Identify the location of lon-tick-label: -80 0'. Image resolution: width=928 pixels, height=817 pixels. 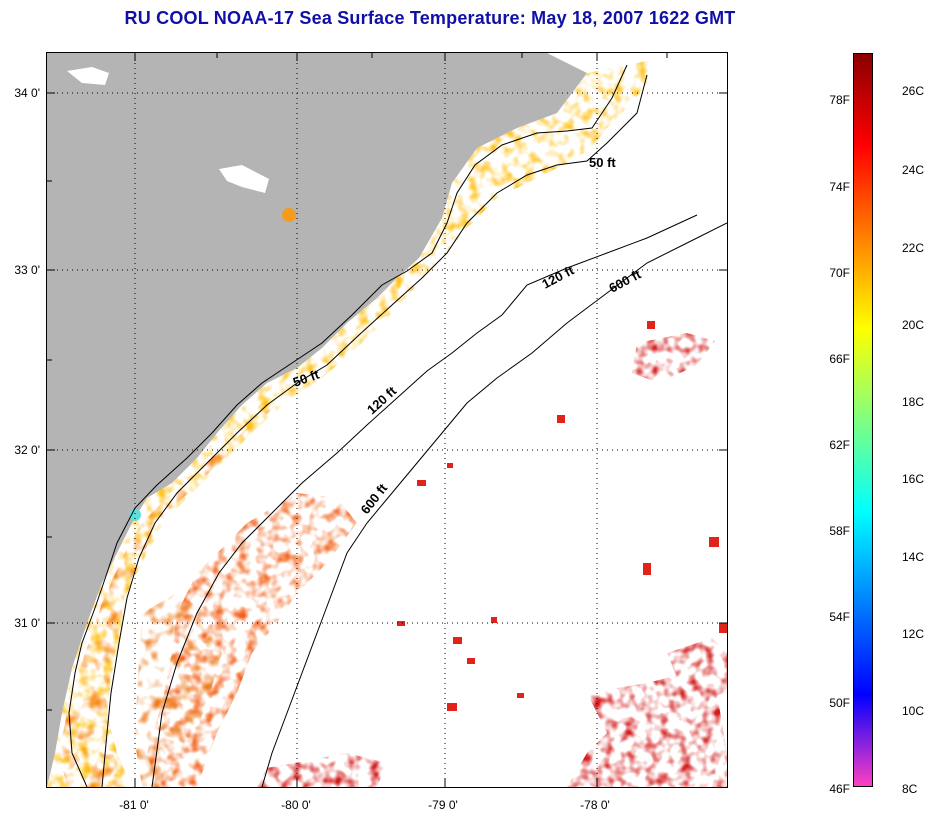
(296, 805).